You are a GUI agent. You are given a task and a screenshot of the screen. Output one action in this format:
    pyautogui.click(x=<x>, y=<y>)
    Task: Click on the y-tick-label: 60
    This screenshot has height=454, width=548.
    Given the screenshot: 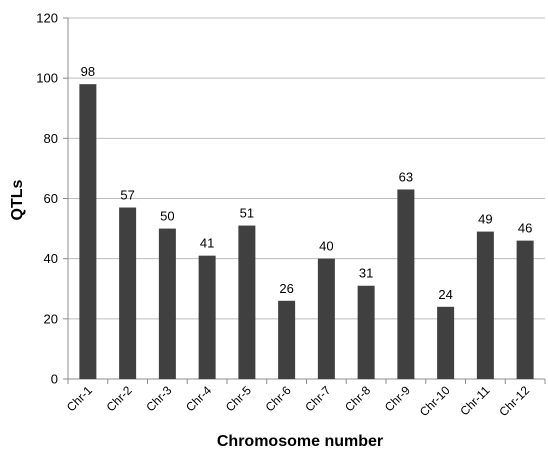 What is the action you would take?
    pyautogui.click(x=51, y=198)
    